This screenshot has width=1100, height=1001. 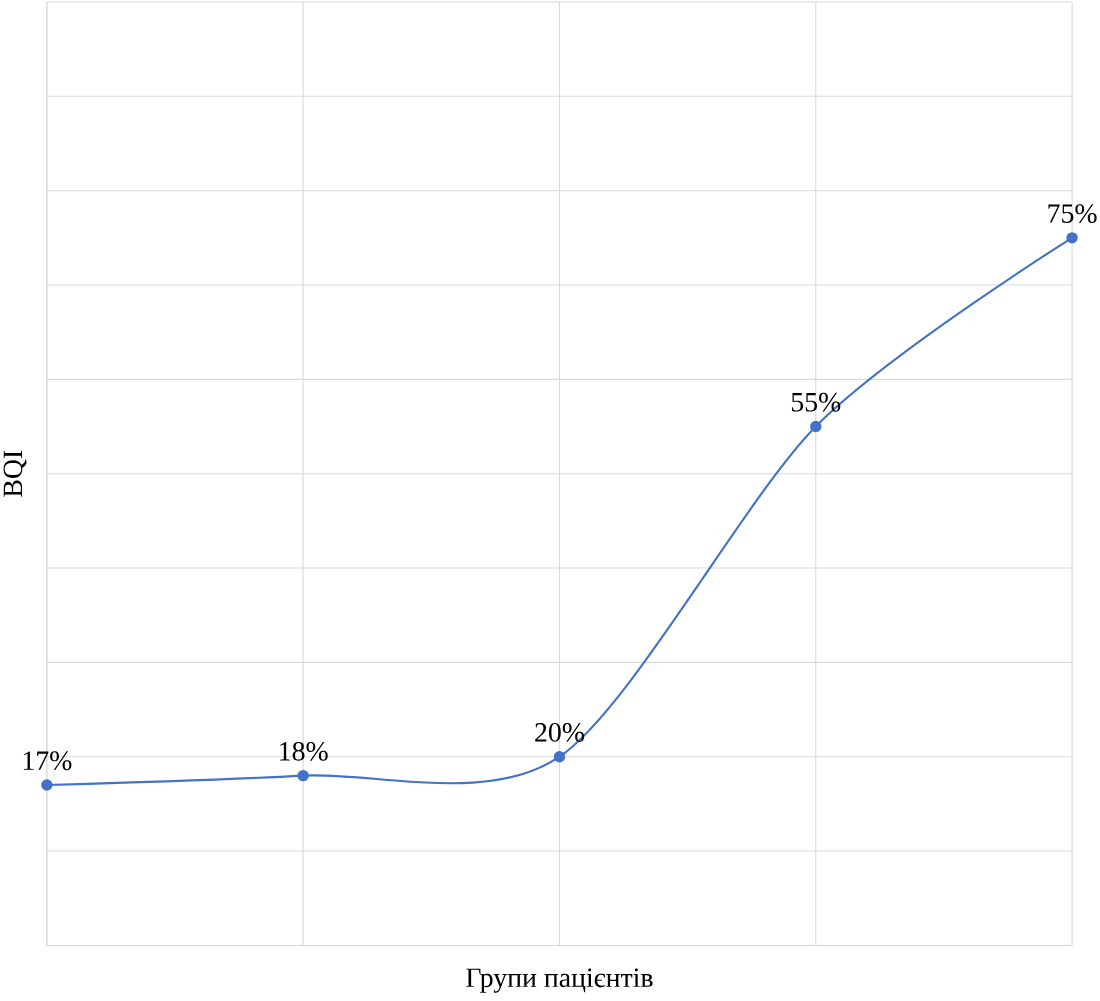 I want to click on data-label: 20%, so click(x=560, y=732).